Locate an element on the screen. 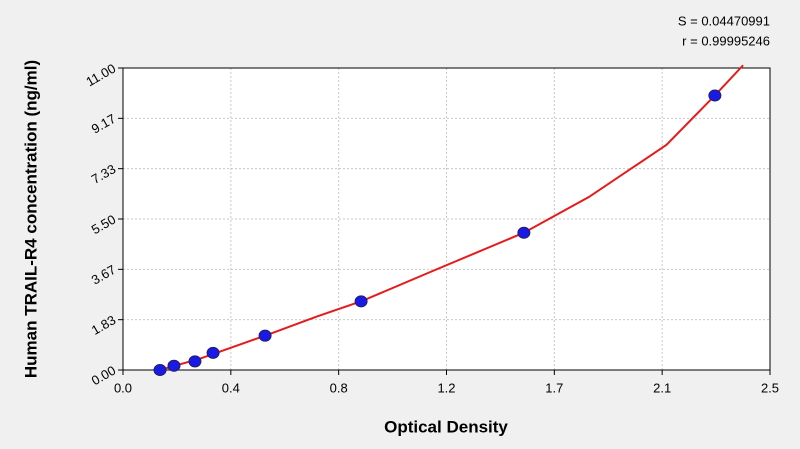 The height and width of the screenshot is (449, 800). x-tick-label: 0.0 is located at coordinates (123, 387).